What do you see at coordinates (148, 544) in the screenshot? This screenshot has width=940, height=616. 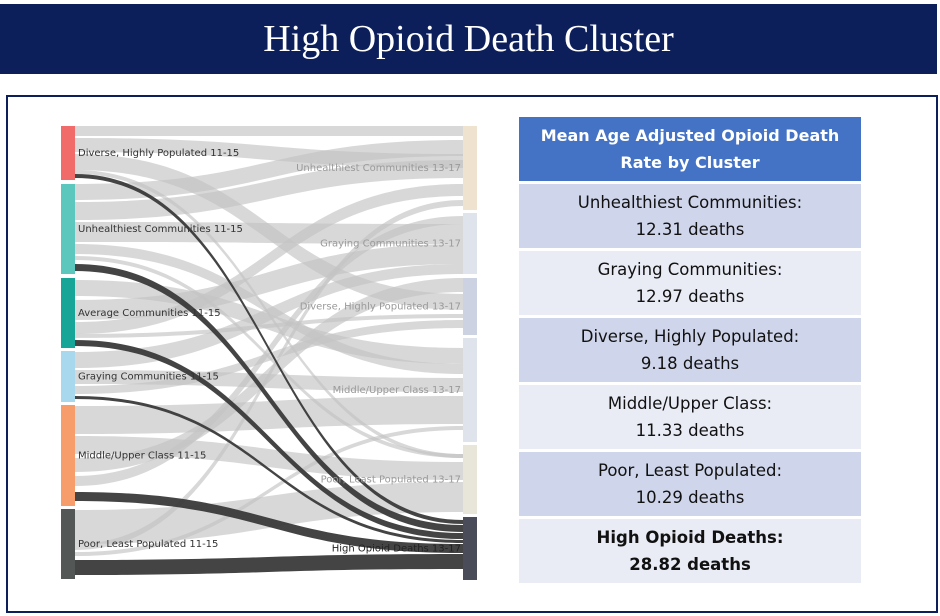 I see `sankey-node-label-left: Poor, Least Populated 11-15` at bounding box center [148, 544].